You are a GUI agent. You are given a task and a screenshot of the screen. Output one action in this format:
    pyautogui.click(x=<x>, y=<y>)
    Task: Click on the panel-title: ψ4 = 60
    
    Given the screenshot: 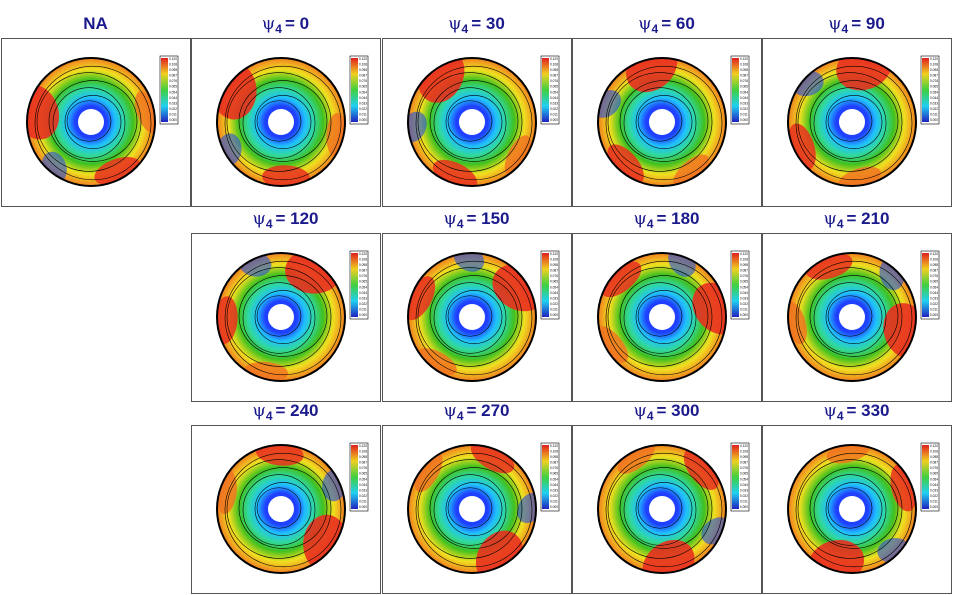 What is the action you would take?
    pyautogui.click(x=666, y=25)
    